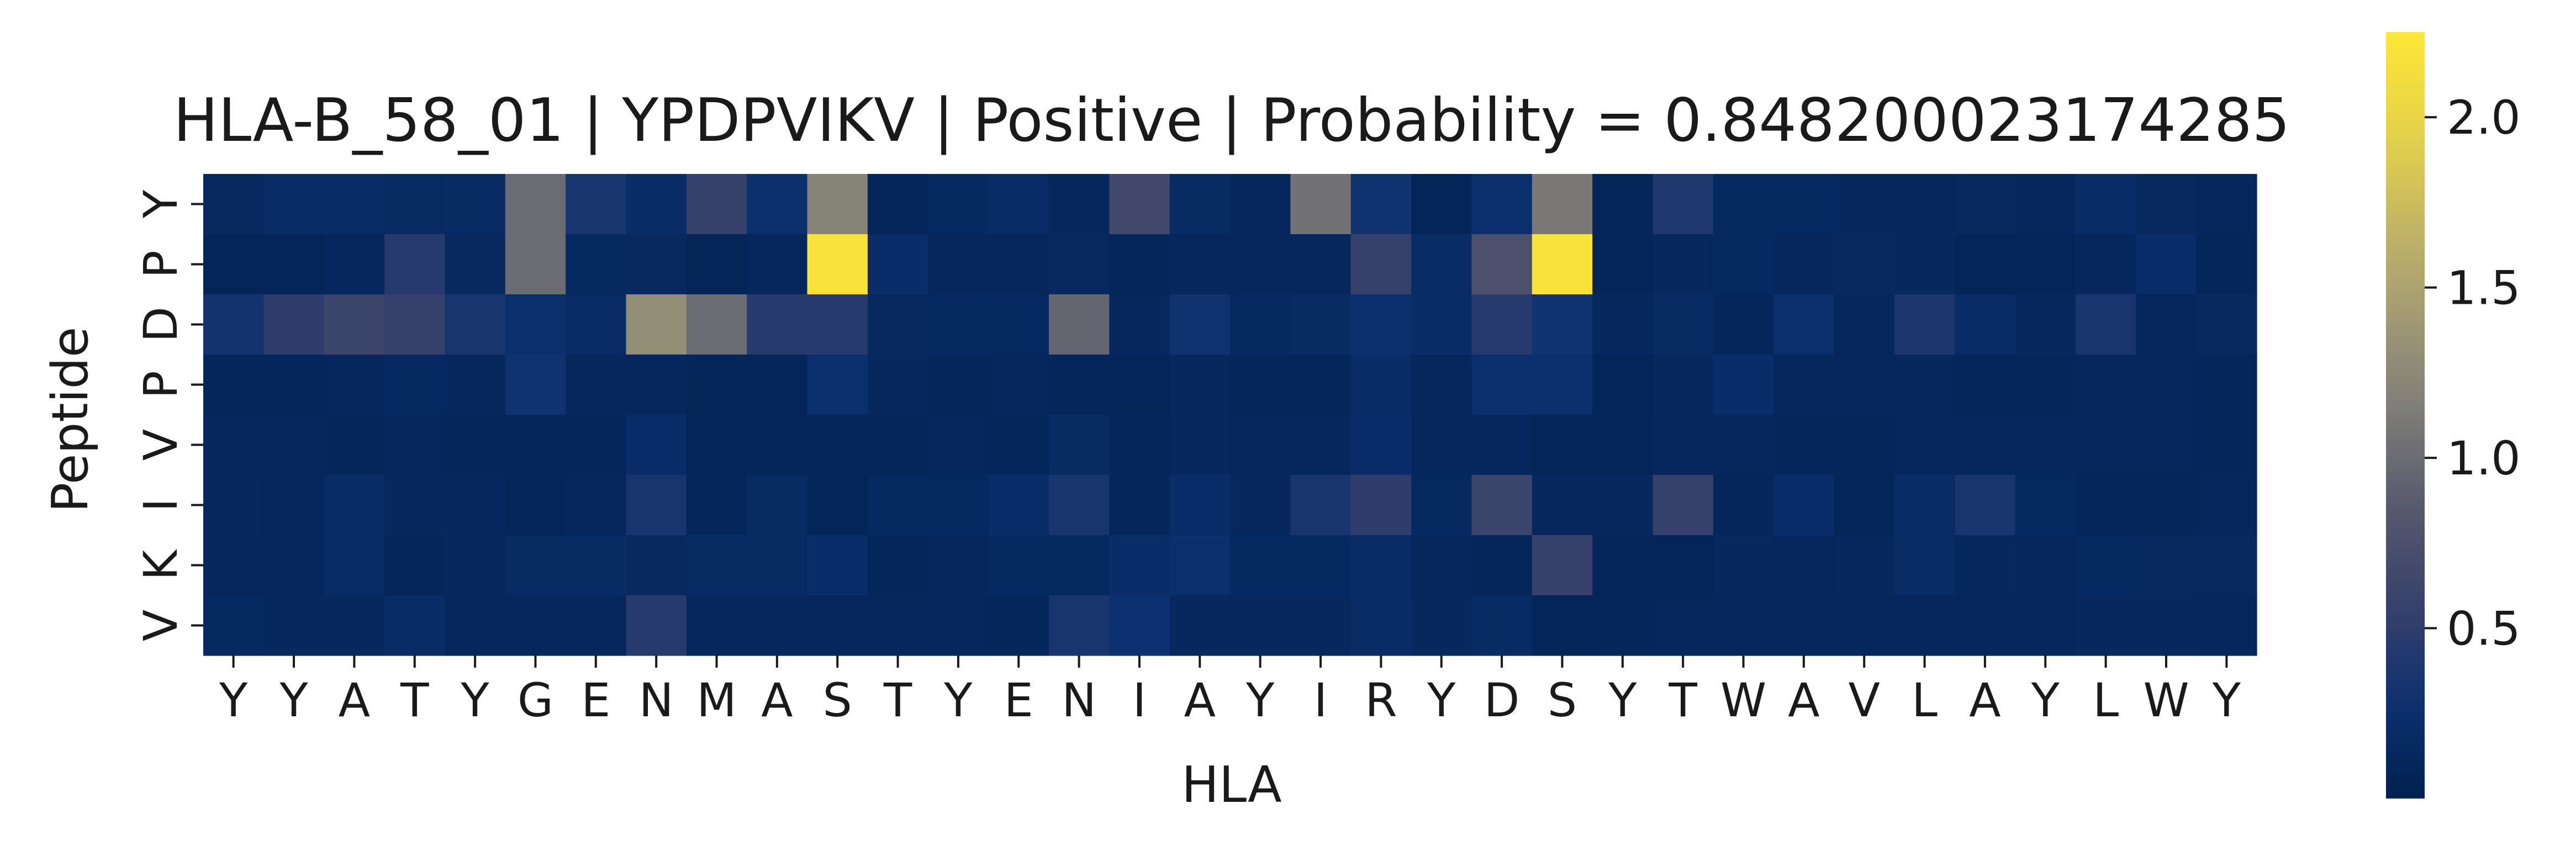 The width and height of the screenshot is (2576, 851). What do you see at coordinates (535, 700) in the screenshot?
I see `x-tick-label: G` at bounding box center [535, 700].